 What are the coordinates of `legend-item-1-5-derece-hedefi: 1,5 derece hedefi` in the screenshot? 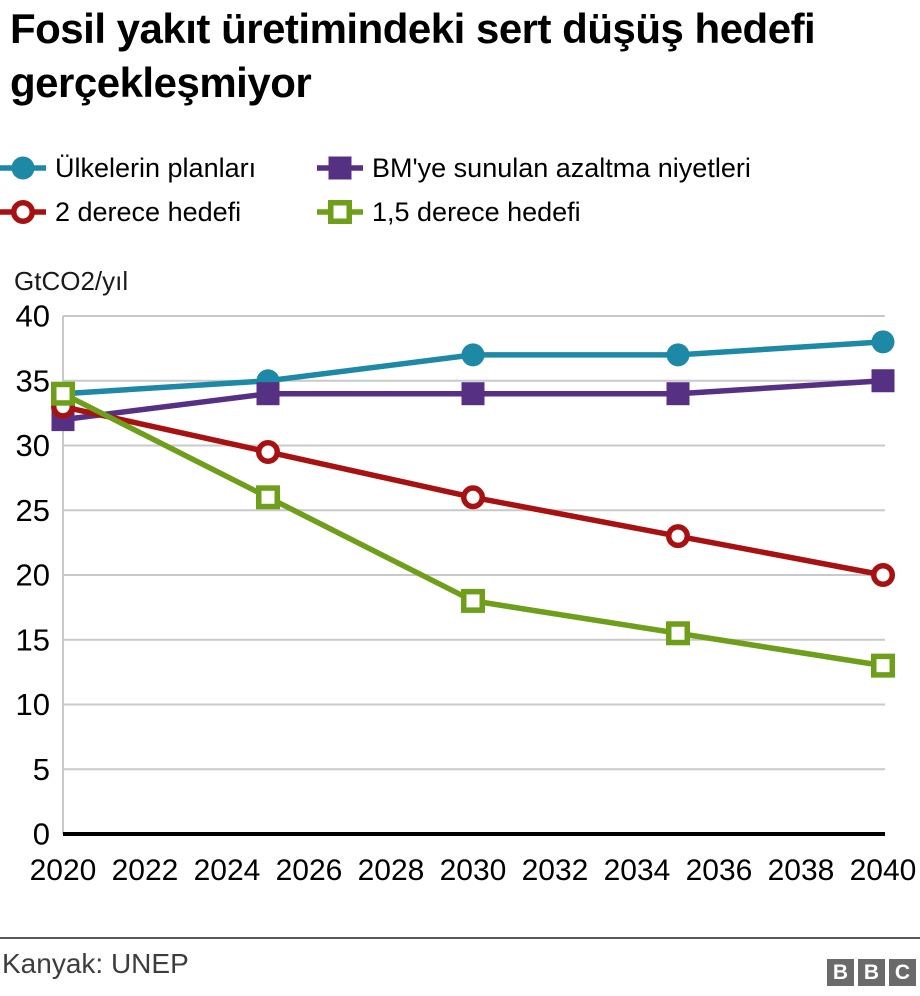 It's located at (449, 212).